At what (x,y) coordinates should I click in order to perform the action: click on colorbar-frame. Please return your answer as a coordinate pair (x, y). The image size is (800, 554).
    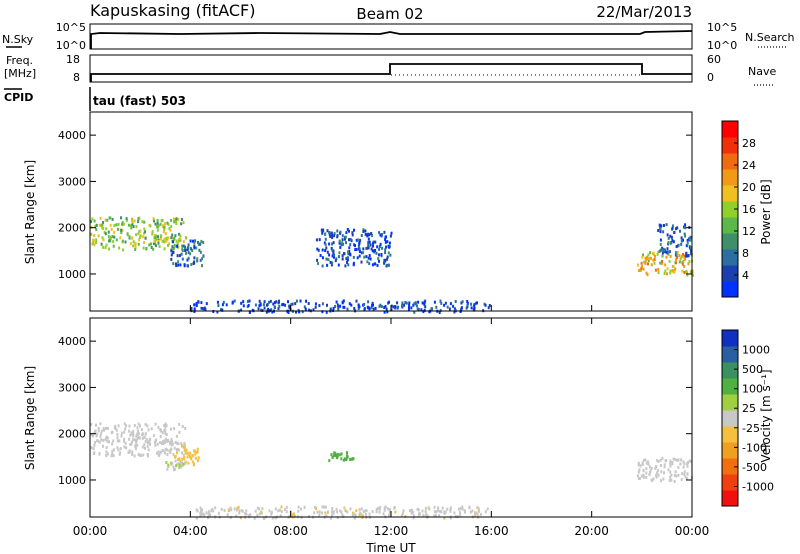
    Looking at the image, I should click on (730, 418).